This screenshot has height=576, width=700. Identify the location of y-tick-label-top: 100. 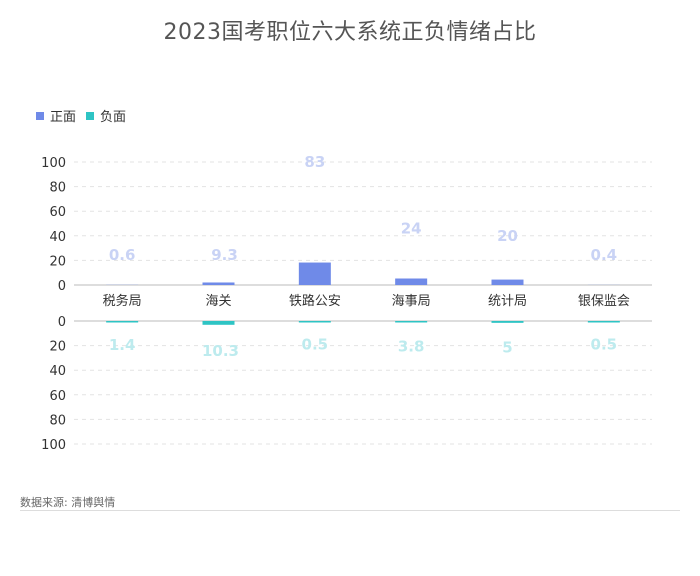
(53, 163).